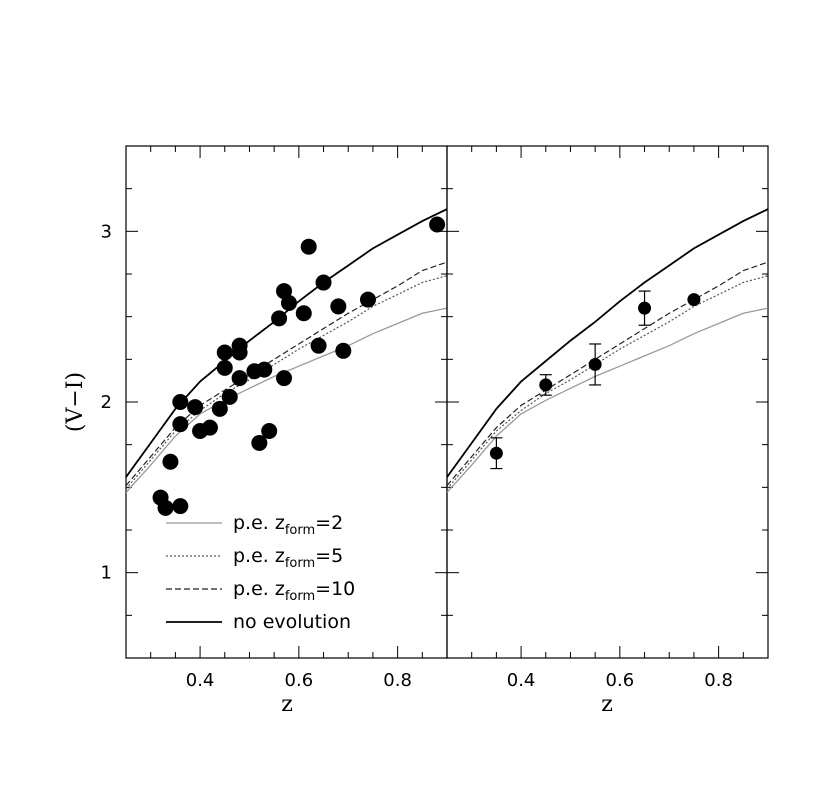 Image resolution: width=830 pixels, height=811 pixels. I want to click on legend-label-noev: no evolution, so click(292, 622).